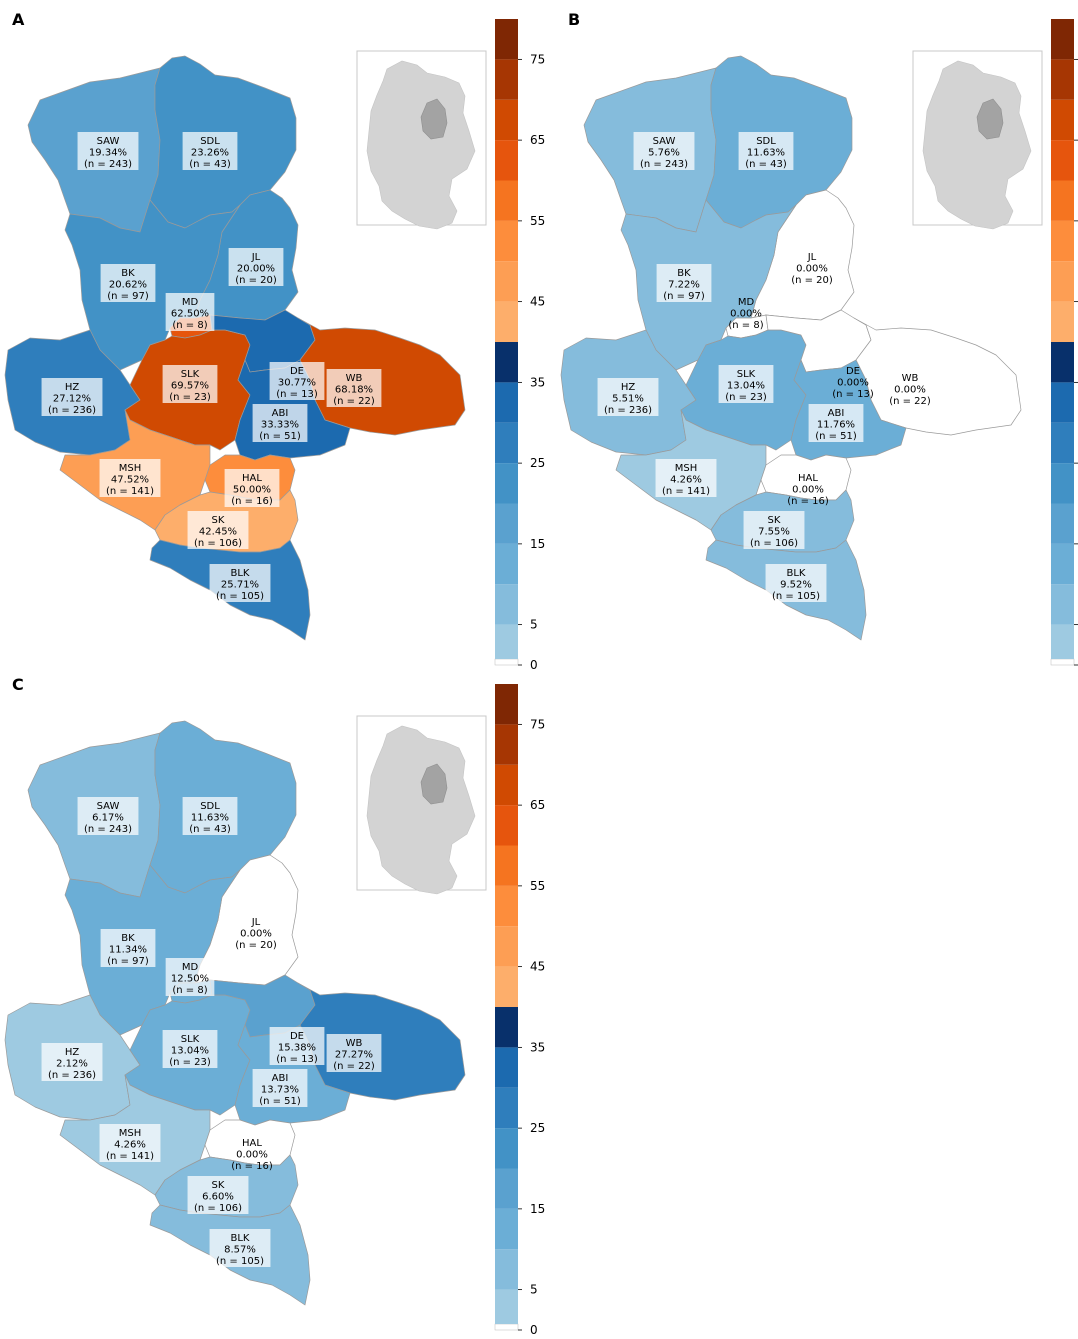 This screenshot has width=1078, height=1339. I want to click on germany-inset-a, so click(421, 140).